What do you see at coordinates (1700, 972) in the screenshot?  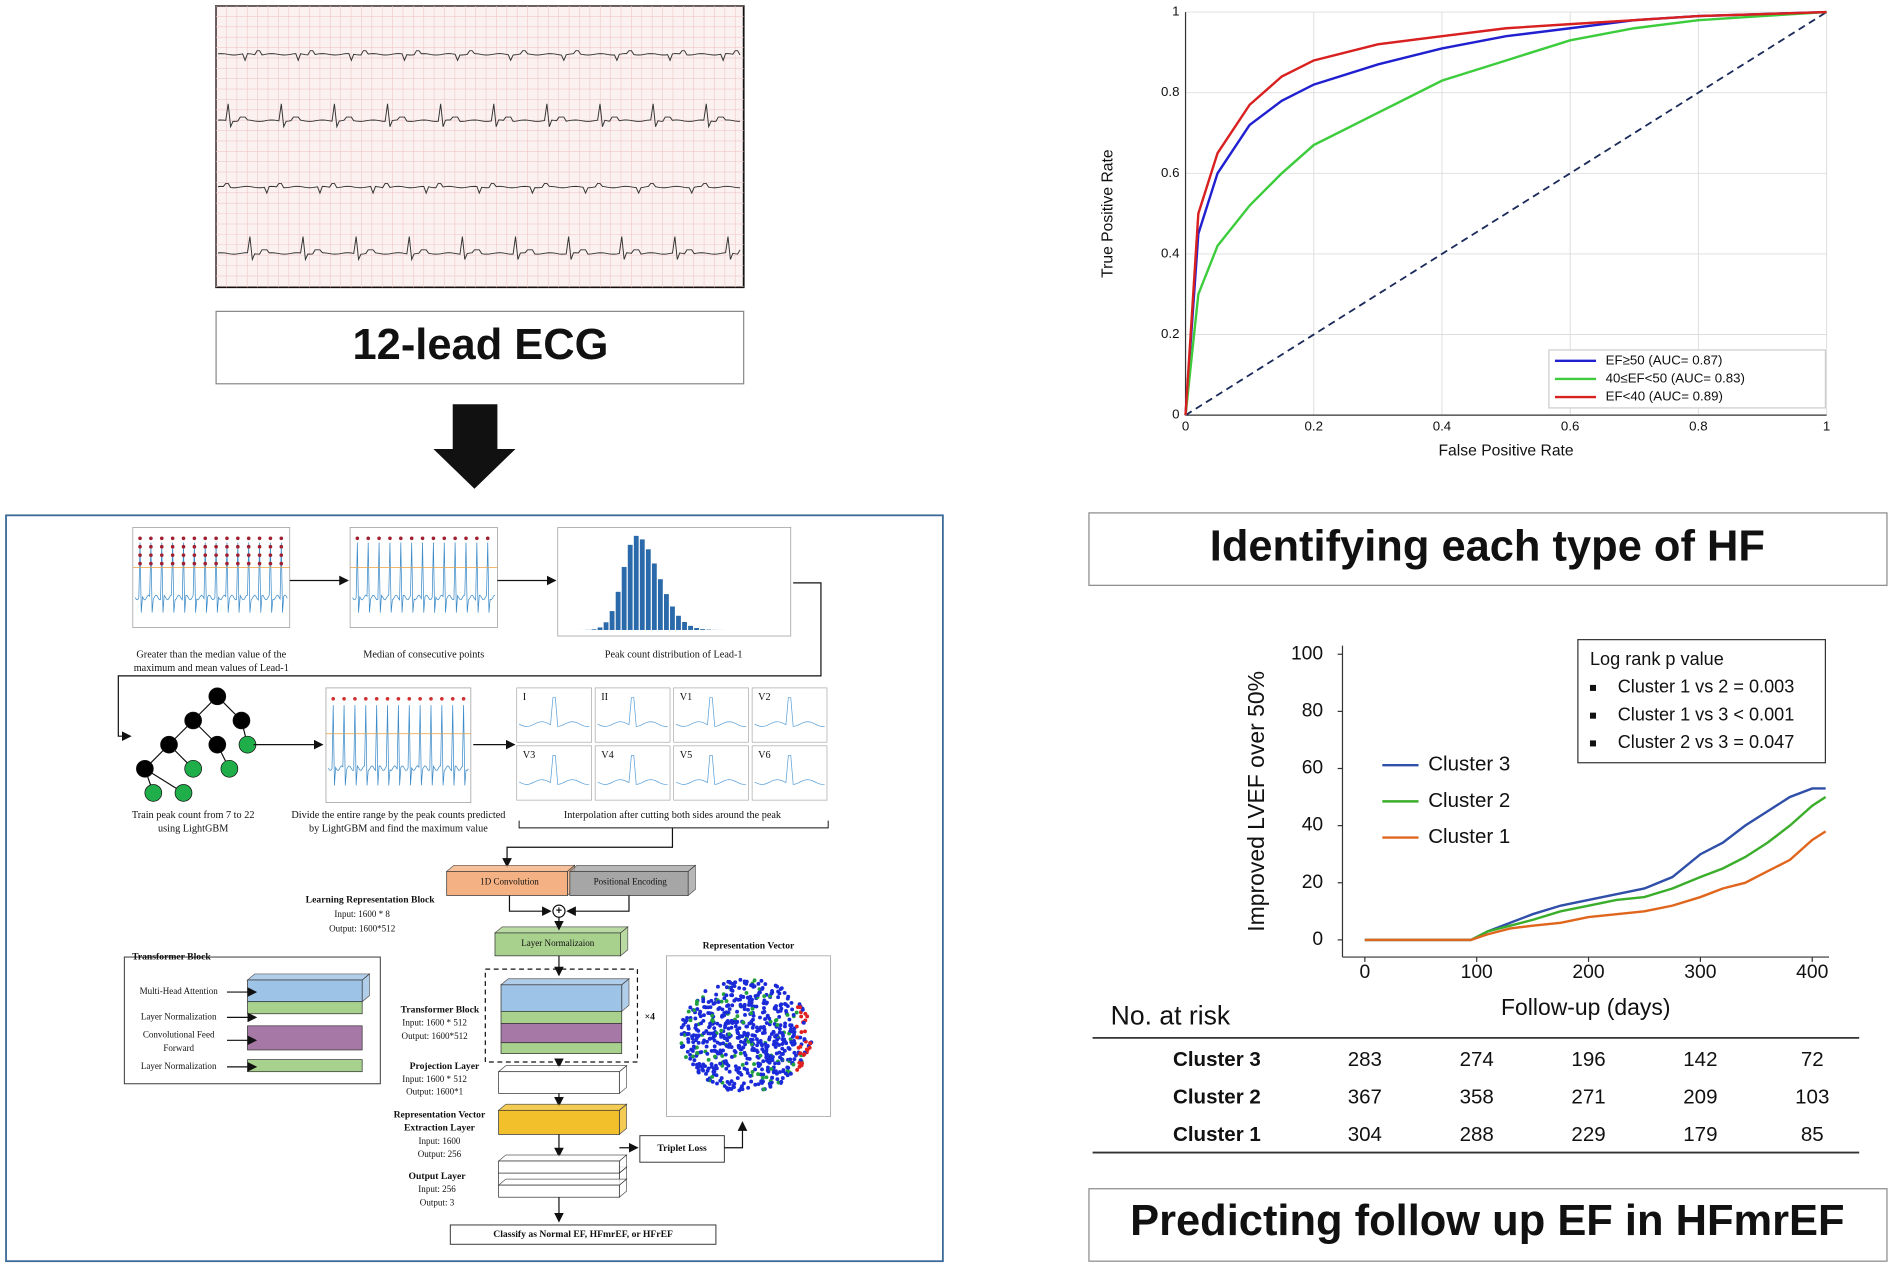 I see `x-tick-label: 300` at bounding box center [1700, 972].